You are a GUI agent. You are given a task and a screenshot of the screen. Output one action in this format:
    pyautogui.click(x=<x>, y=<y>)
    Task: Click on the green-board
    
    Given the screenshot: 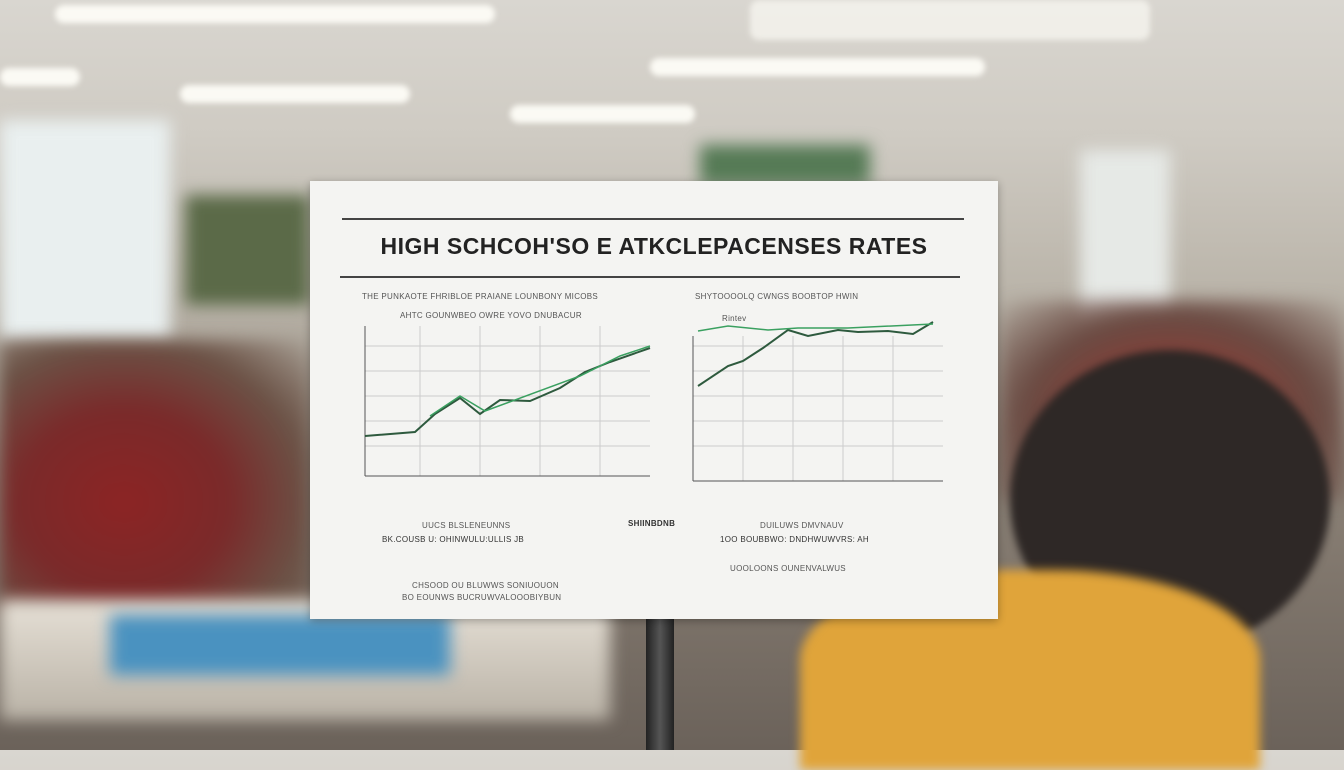 What is the action you would take?
    pyautogui.click(x=785, y=165)
    